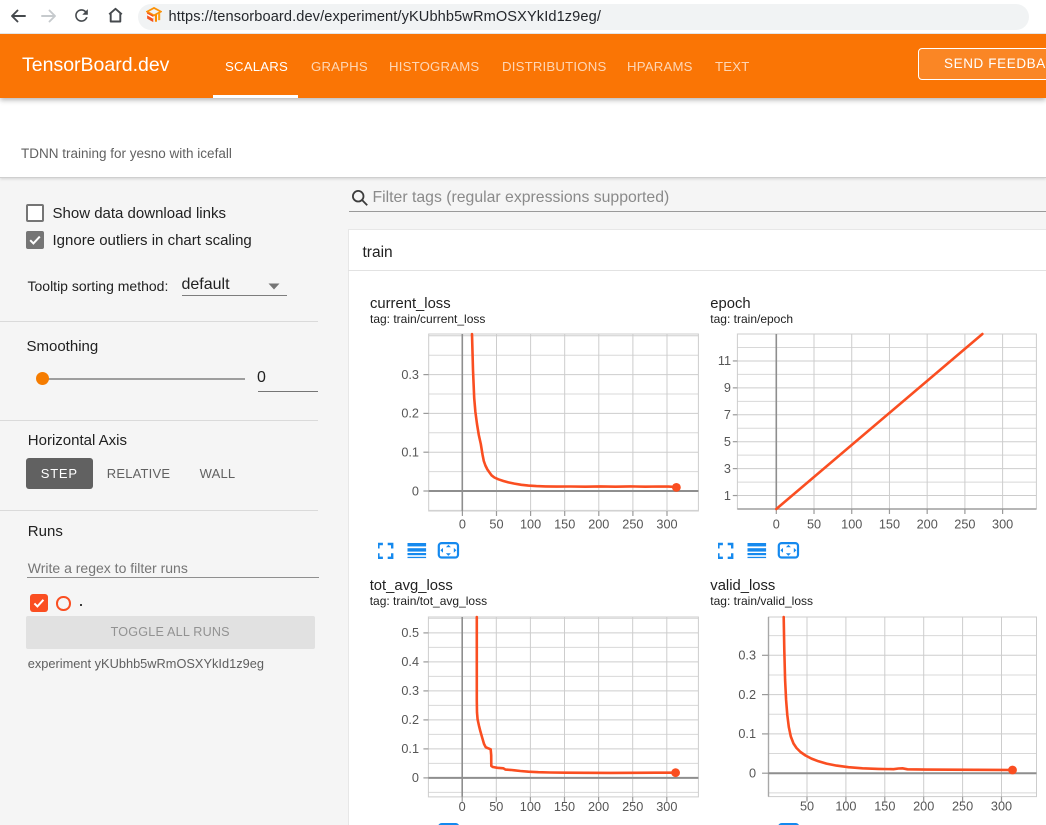 The height and width of the screenshot is (825, 1046). I want to click on svg-text: 0.5, so click(410, 633).